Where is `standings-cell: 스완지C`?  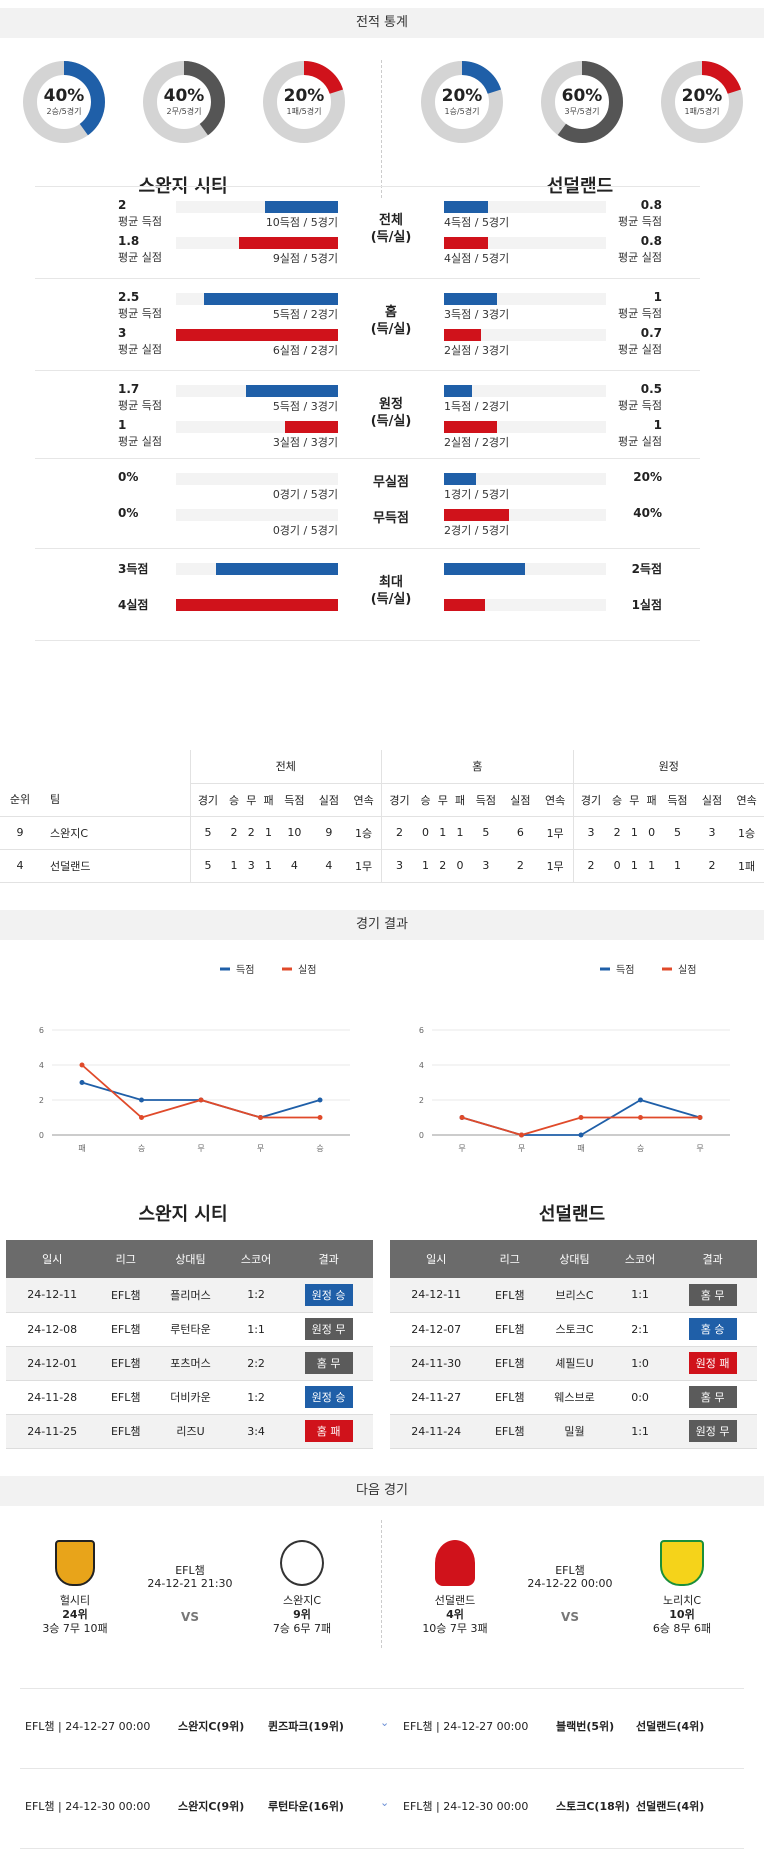
standings-cell: 스완지C is located at coordinates (115, 833).